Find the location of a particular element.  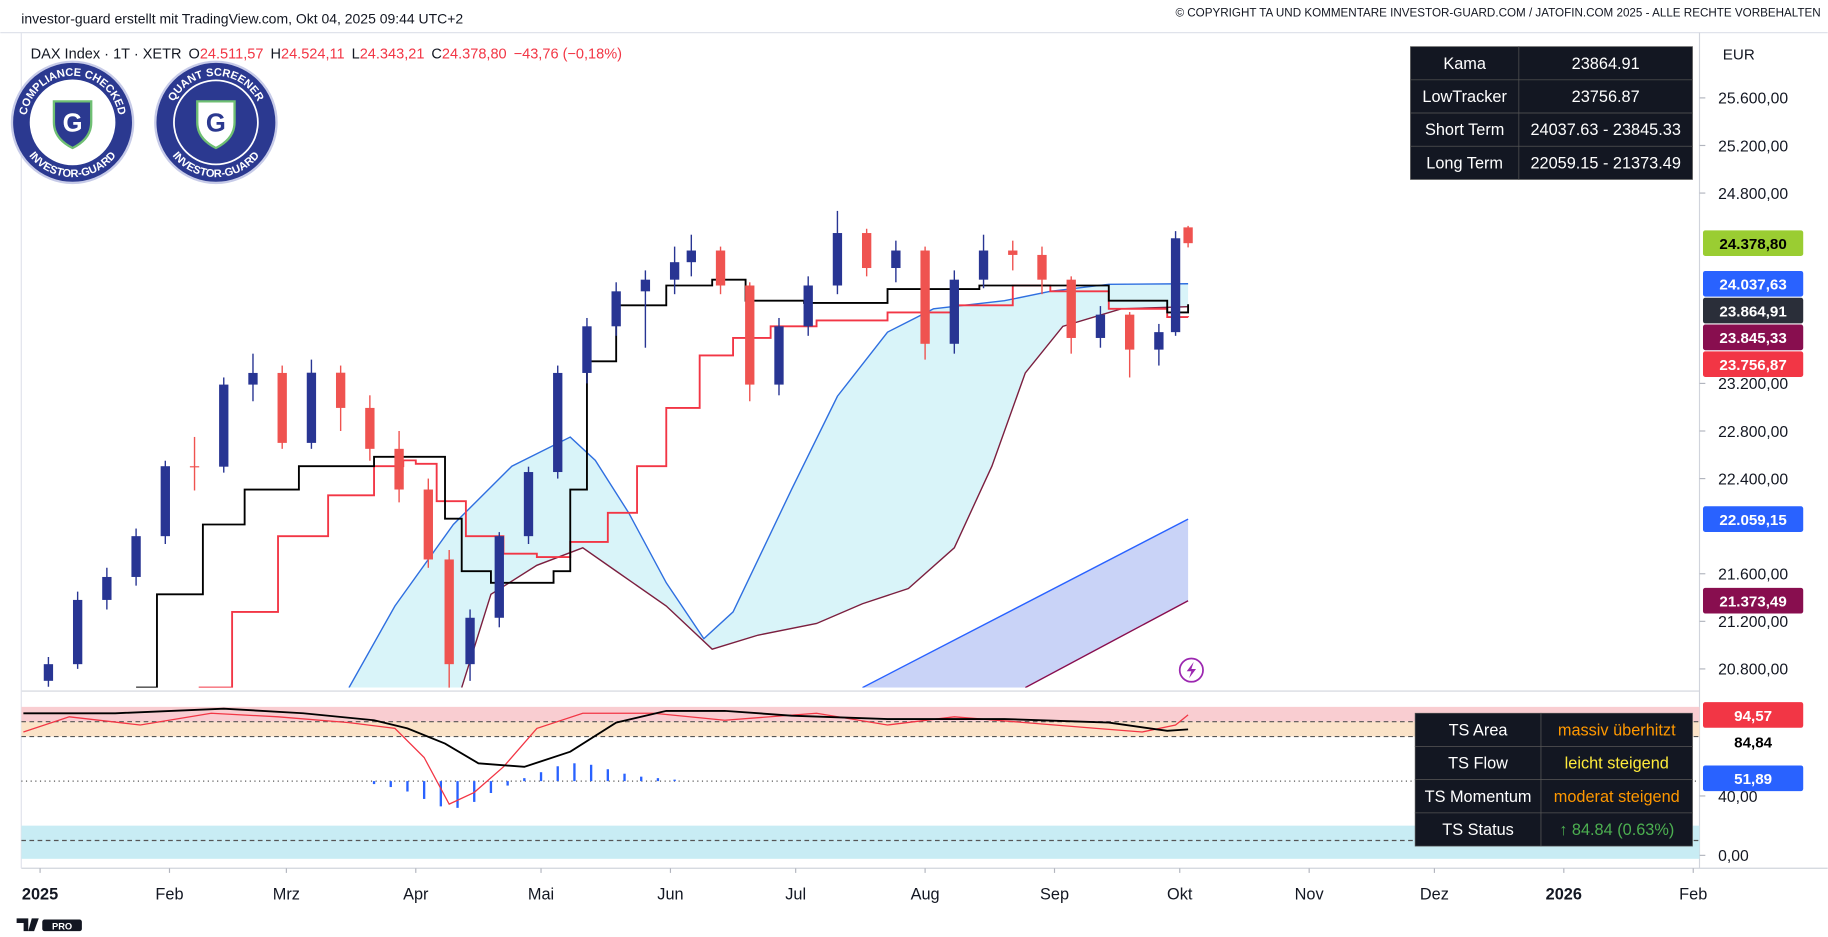

ohlc-value: 24.524,11 is located at coordinates (313, 54).